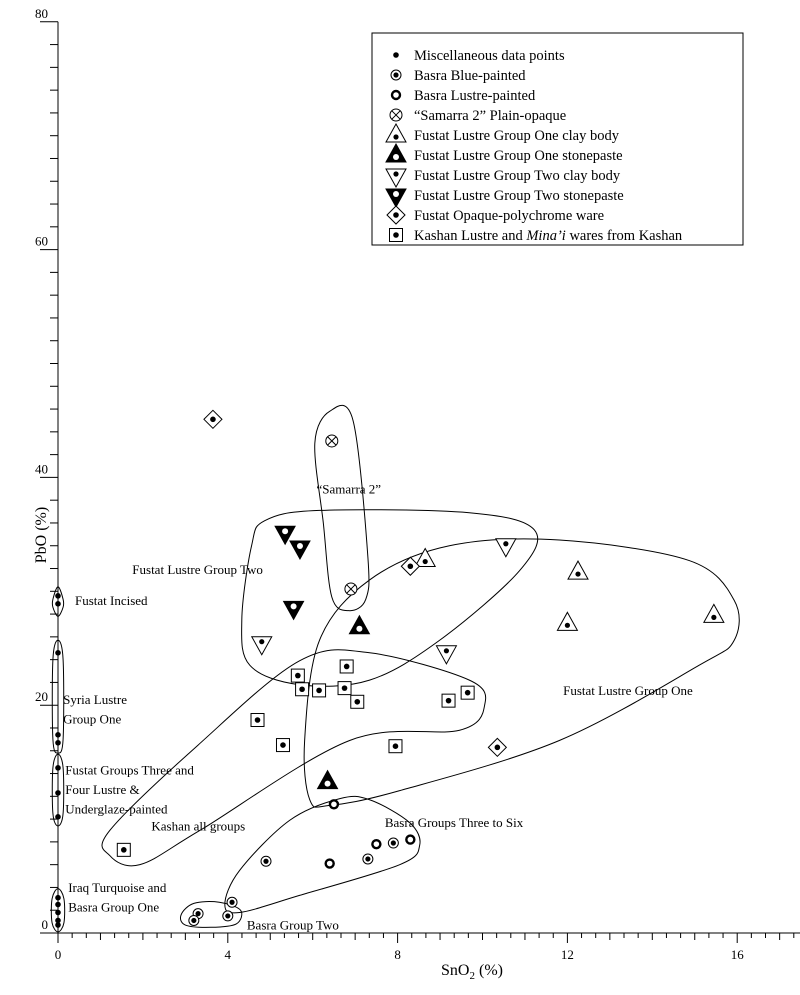  Describe the element at coordinates (517, 136) in the screenshot. I see `legend-label: Fustat Lustre Group One clay body` at that location.